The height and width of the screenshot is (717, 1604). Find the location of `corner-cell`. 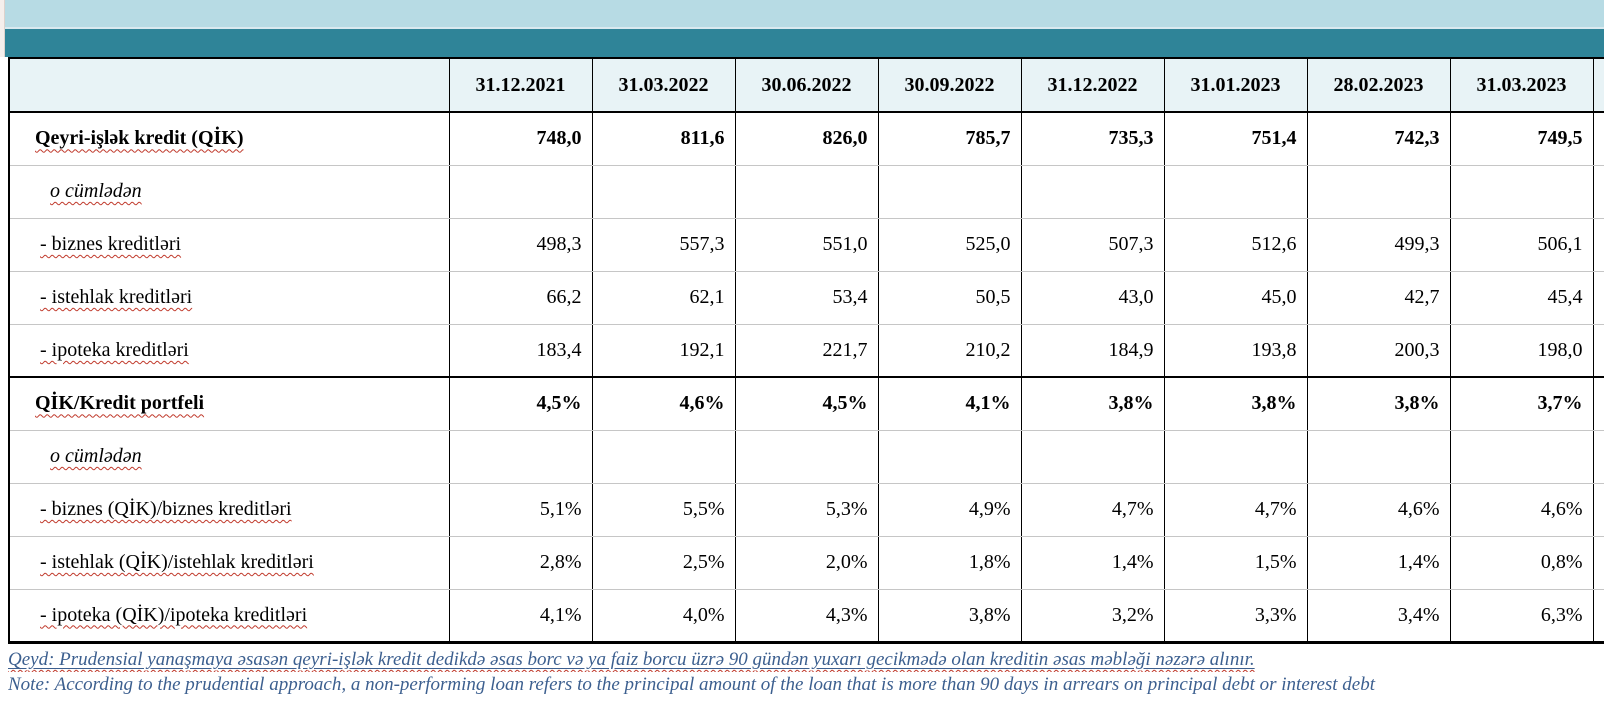

corner-cell is located at coordinates (229, 85).